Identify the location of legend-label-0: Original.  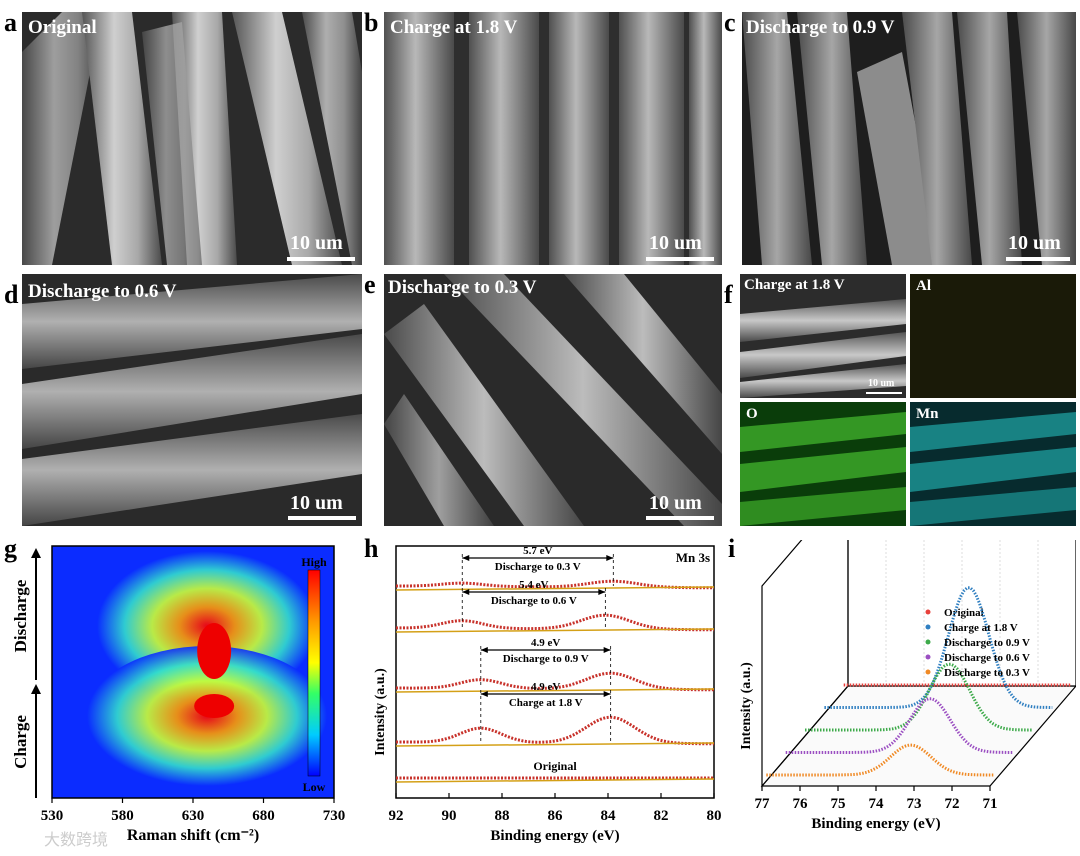
(964, 613).